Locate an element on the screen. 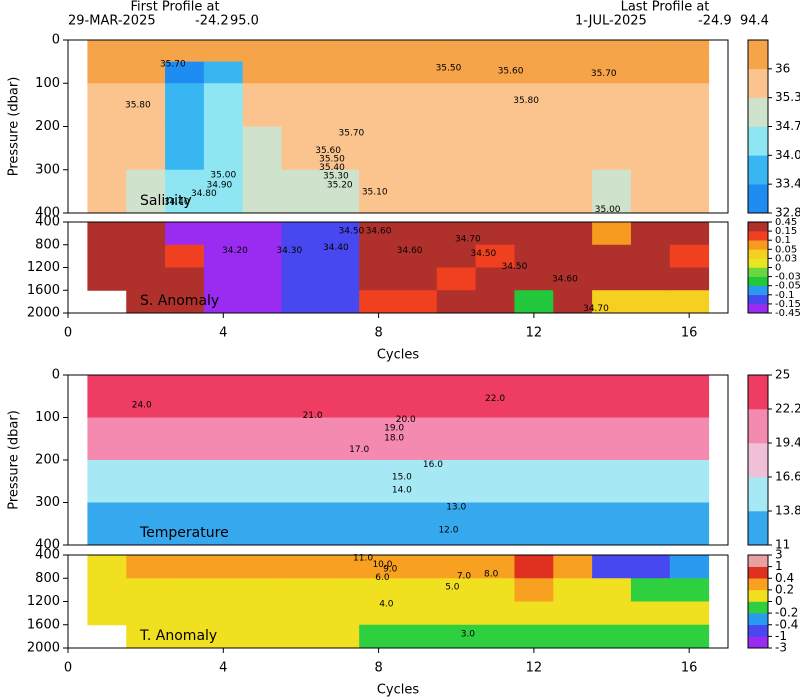  header-text: 29-MAR-2025 is located at coordinates (112, 21).